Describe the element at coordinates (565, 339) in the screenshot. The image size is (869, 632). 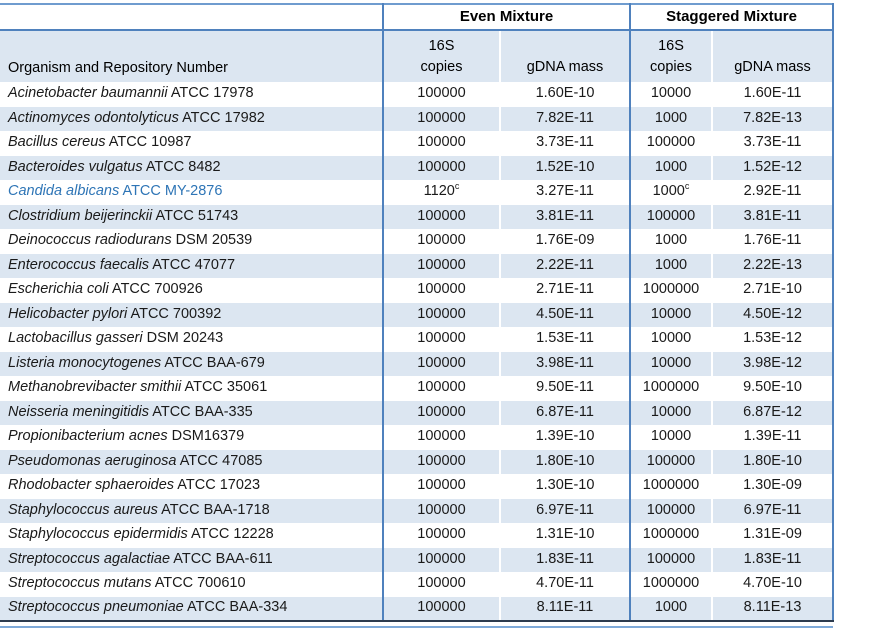
I see `even-gdna-cell: 1.53E-11` at that location.